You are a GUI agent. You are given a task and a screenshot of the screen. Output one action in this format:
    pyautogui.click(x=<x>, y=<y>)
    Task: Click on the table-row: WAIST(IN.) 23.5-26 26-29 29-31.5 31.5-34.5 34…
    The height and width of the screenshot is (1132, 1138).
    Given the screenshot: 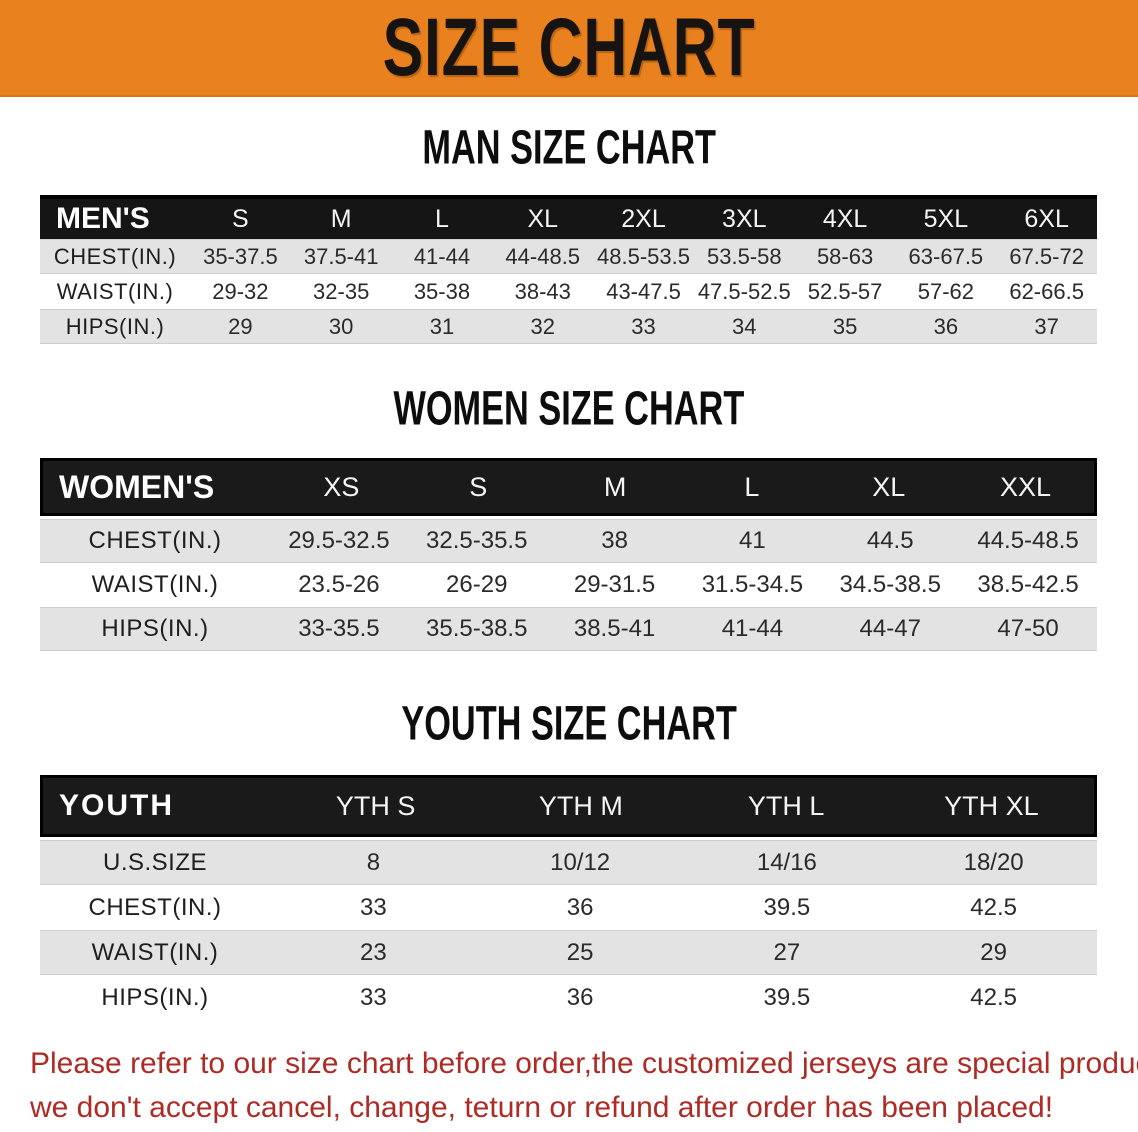 What is the action you would take?
    pyautogui.click(x=568, y=585)
    